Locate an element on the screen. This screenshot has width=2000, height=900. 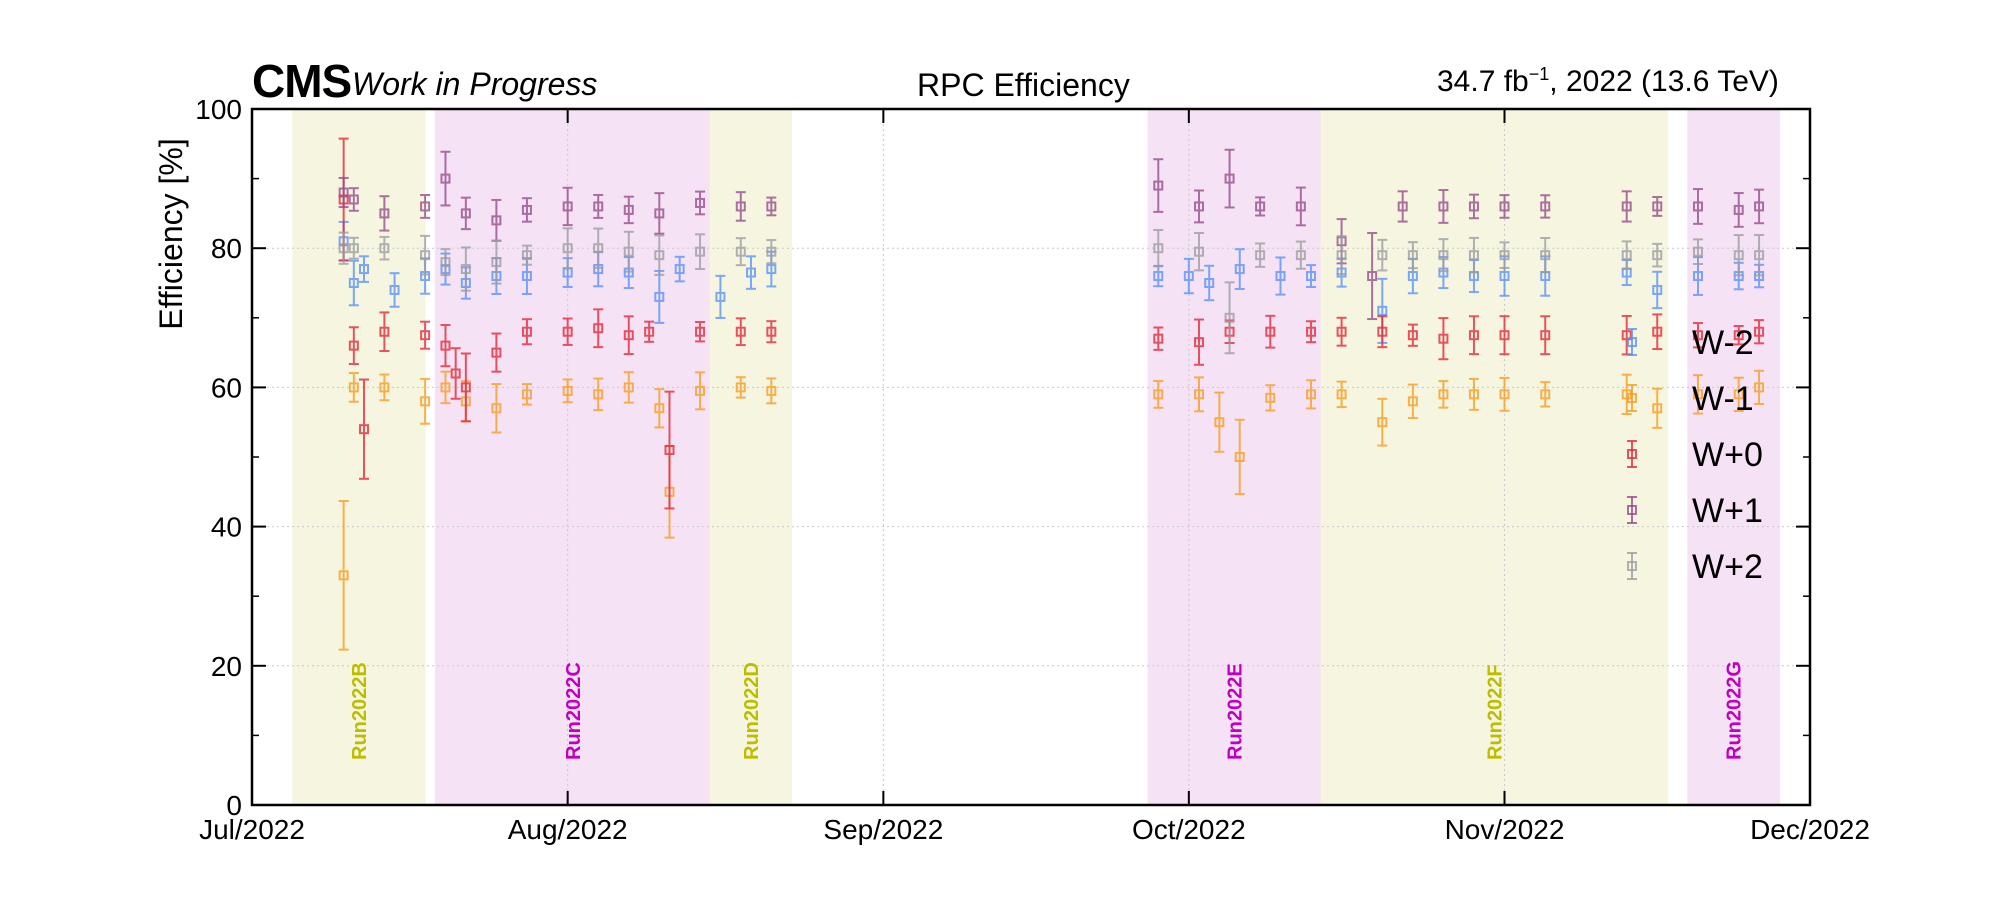
x-tick-label: Aug/2022 is located at coordinates (568, 829).